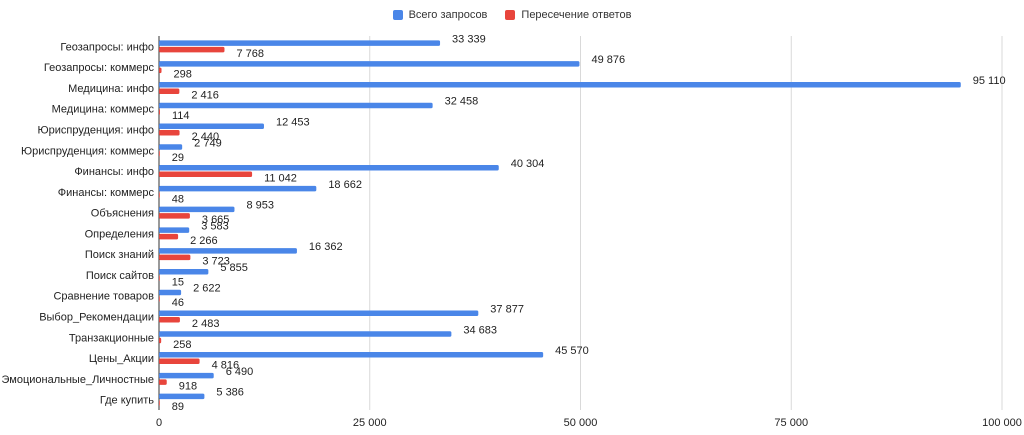 This screenshot has width=1024, height=435. Describe the element at coordinates (448, 15) in the screenshot. I see `legend-label-total: Всего запросов` at that location.